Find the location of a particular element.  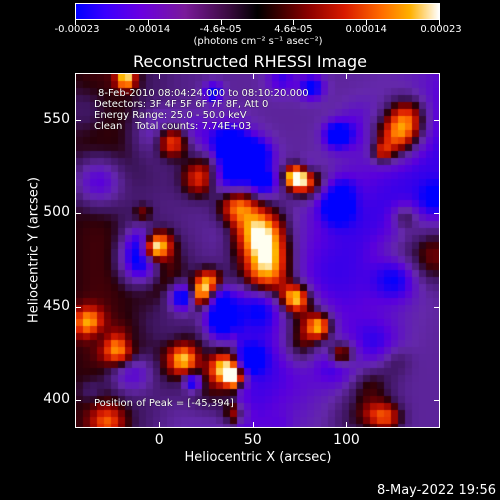

y-tick-label: 400 is located at coordinates (56, 398).